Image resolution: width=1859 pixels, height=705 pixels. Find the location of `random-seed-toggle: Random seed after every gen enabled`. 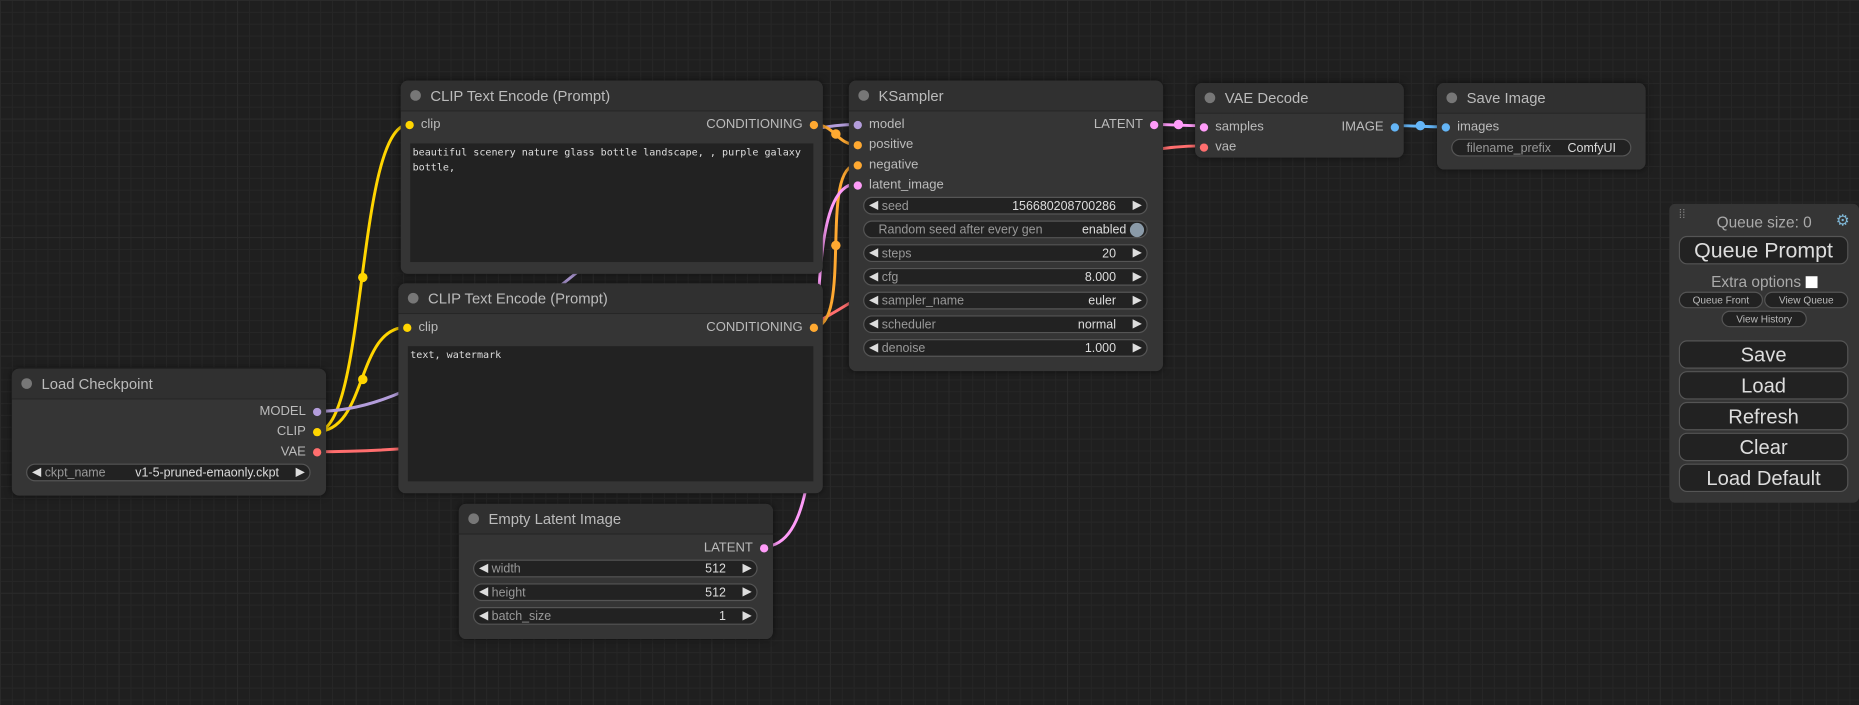

random-seed-toggle: Random seed after every gen enabled is located at coordinates (1005, 229).